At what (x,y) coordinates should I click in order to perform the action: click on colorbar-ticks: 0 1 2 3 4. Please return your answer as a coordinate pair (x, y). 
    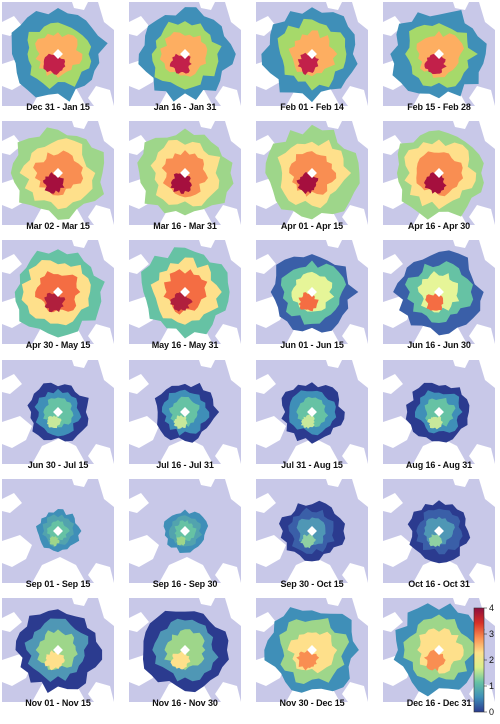
    Looking at the image, I should click on (489, 660).